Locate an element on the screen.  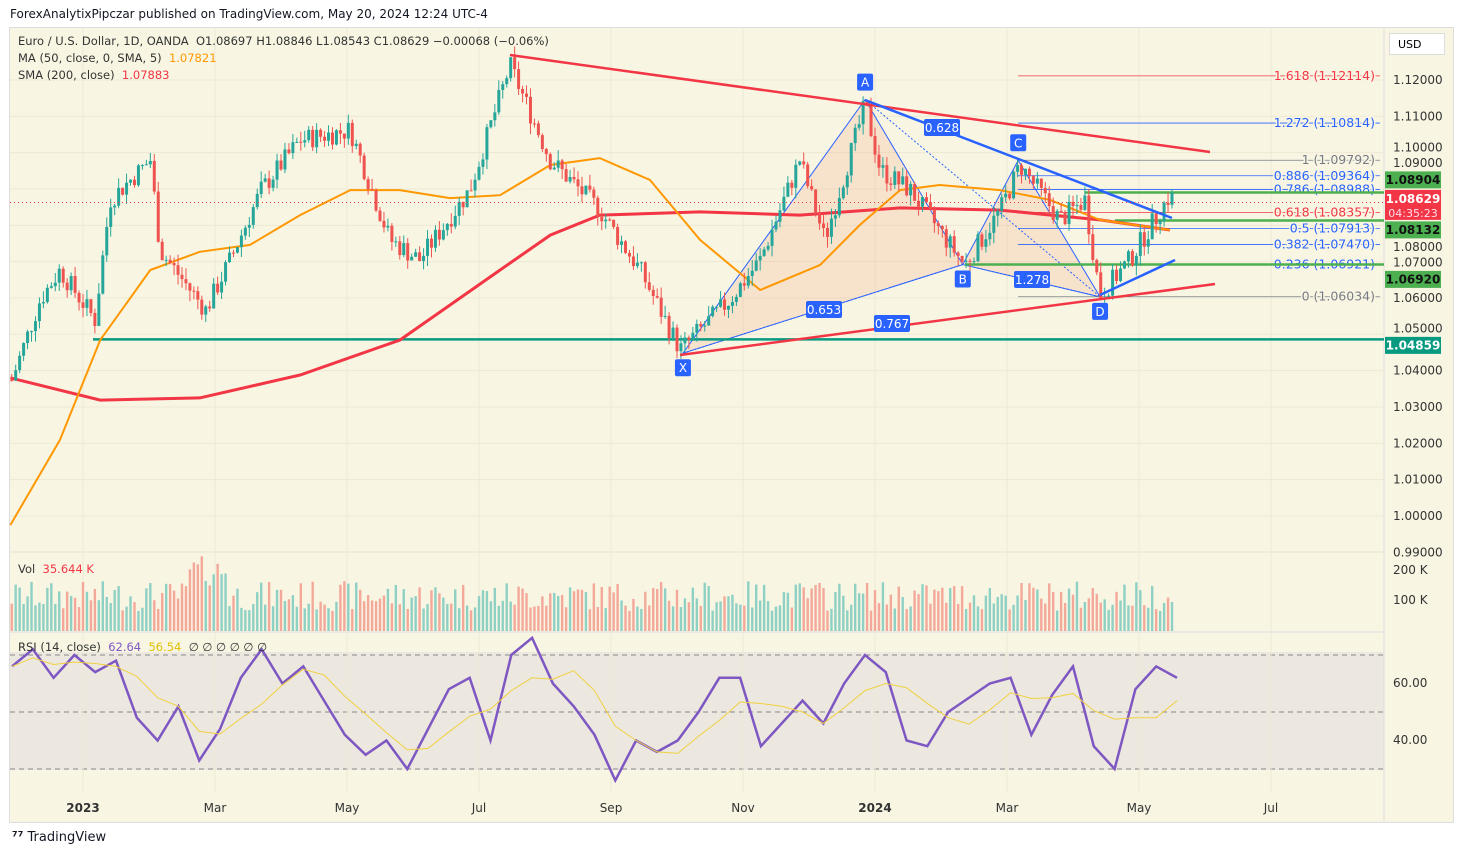
price-axis-text: 1.08904 is located at coordinates (1413, 180).